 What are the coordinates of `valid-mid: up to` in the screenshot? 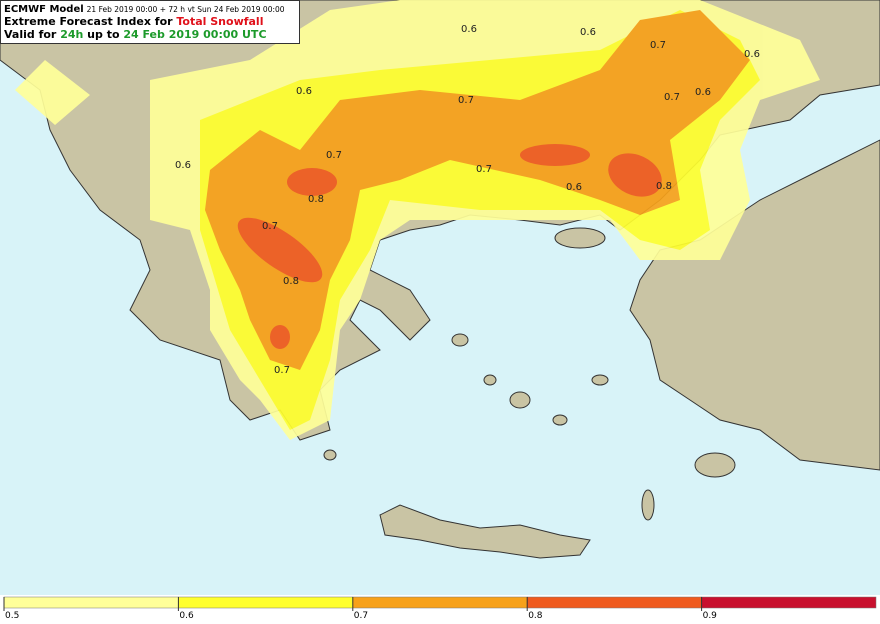 It's located at (103, 34).